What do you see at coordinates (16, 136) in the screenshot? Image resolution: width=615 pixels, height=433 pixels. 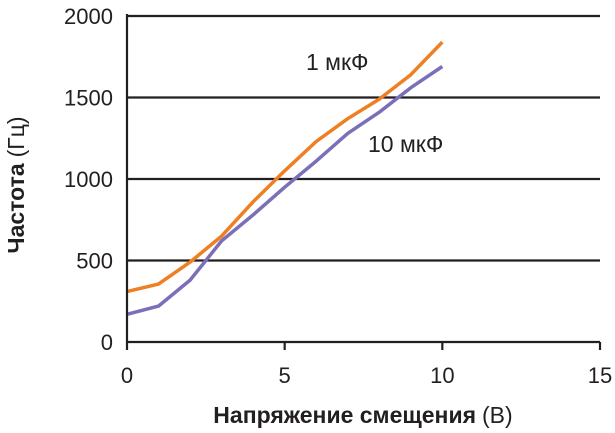 I see `y-axis-title-unit: (Гц)` at bounding box center [16, 136].